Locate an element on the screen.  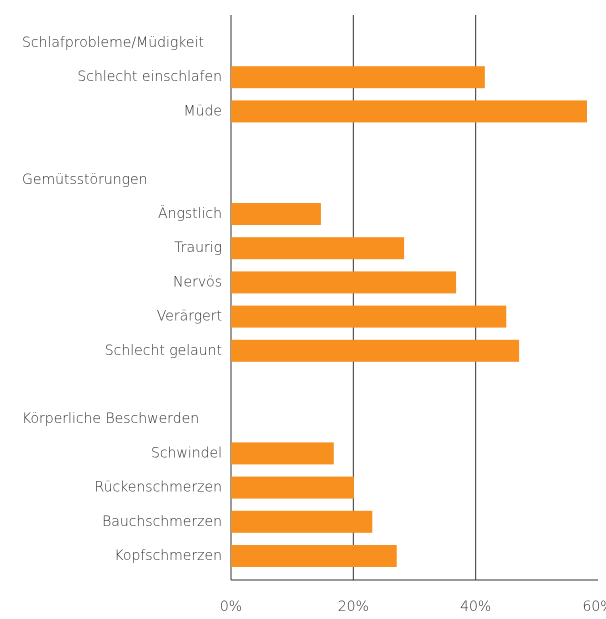
group-label: Gemütsstörungen is located at coordinates (85, 180).